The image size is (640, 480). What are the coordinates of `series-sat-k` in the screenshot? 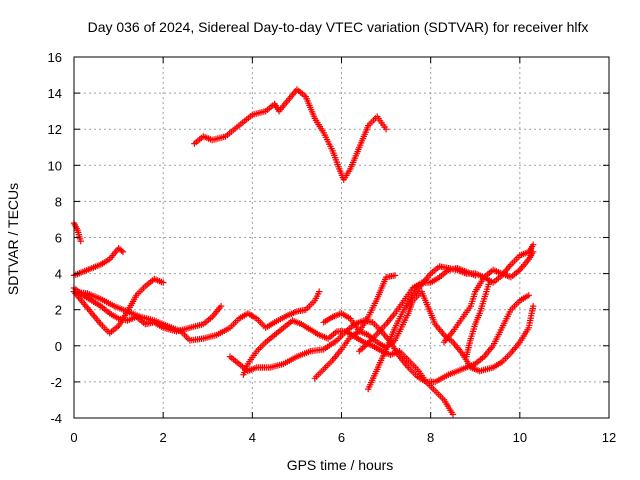 It's located at (359, 303).